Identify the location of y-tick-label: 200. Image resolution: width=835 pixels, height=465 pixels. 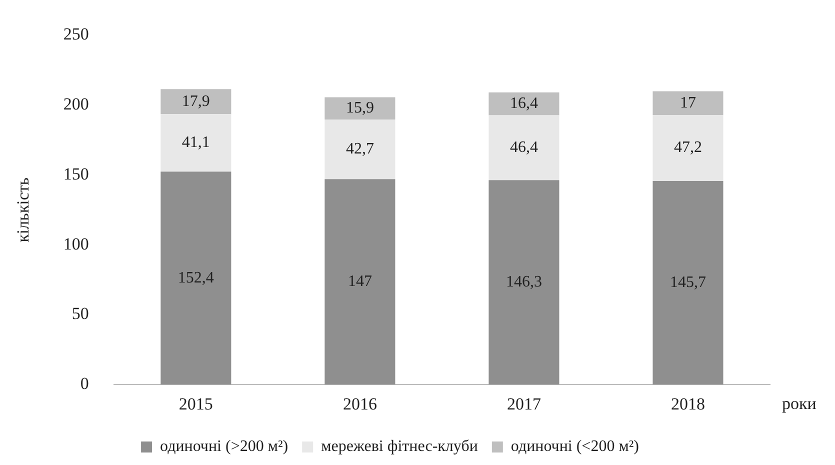
(76, 104).